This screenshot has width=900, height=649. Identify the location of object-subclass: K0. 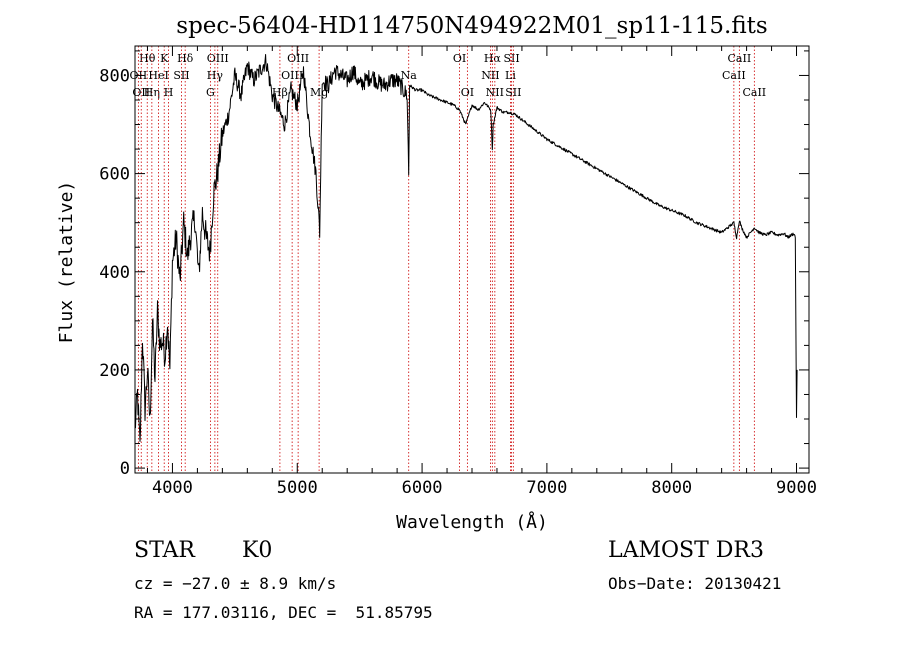
(257, 550).